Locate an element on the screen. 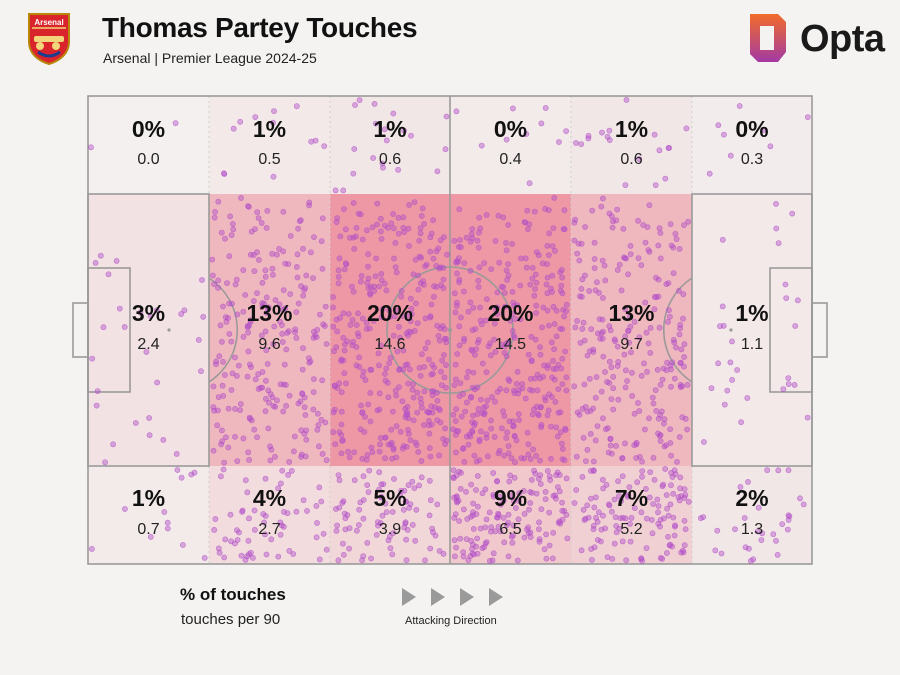 Image resolution: width=900 pixels, height=675 pixels. legend-sub-label: touches per 90 is located at coordinates (231, 619).